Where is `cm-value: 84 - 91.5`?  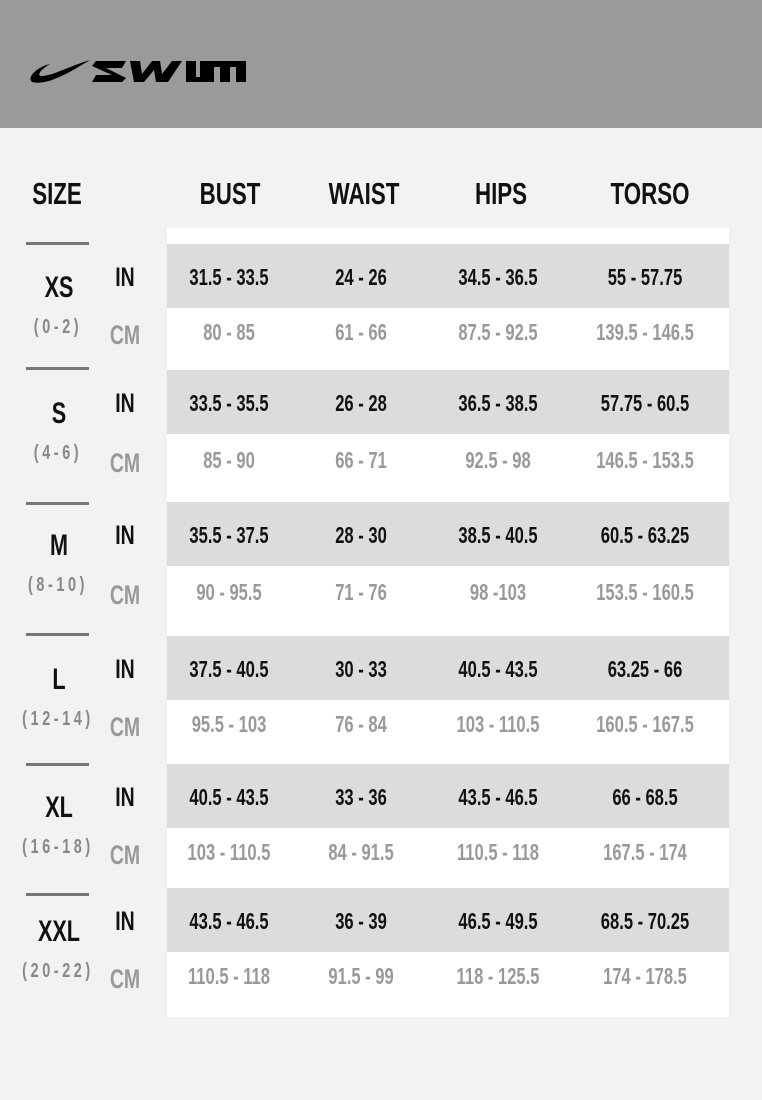
cm-value: 84 - 91.5 is located at coordinates (361, 852).